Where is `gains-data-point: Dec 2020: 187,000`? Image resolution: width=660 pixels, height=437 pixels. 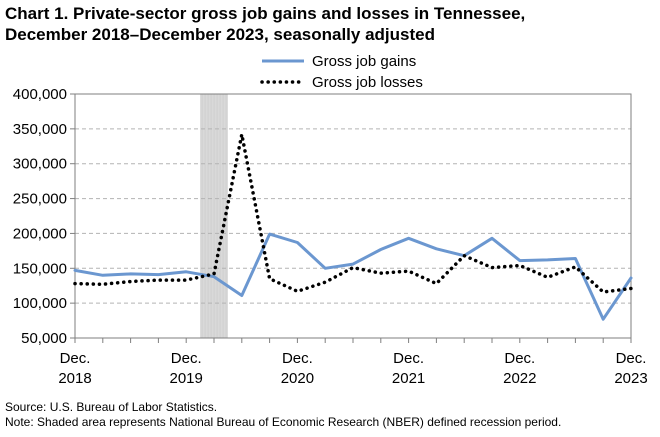 gains-data-point: Dec 2020: 187,000 is located at coordinates (297, 242).